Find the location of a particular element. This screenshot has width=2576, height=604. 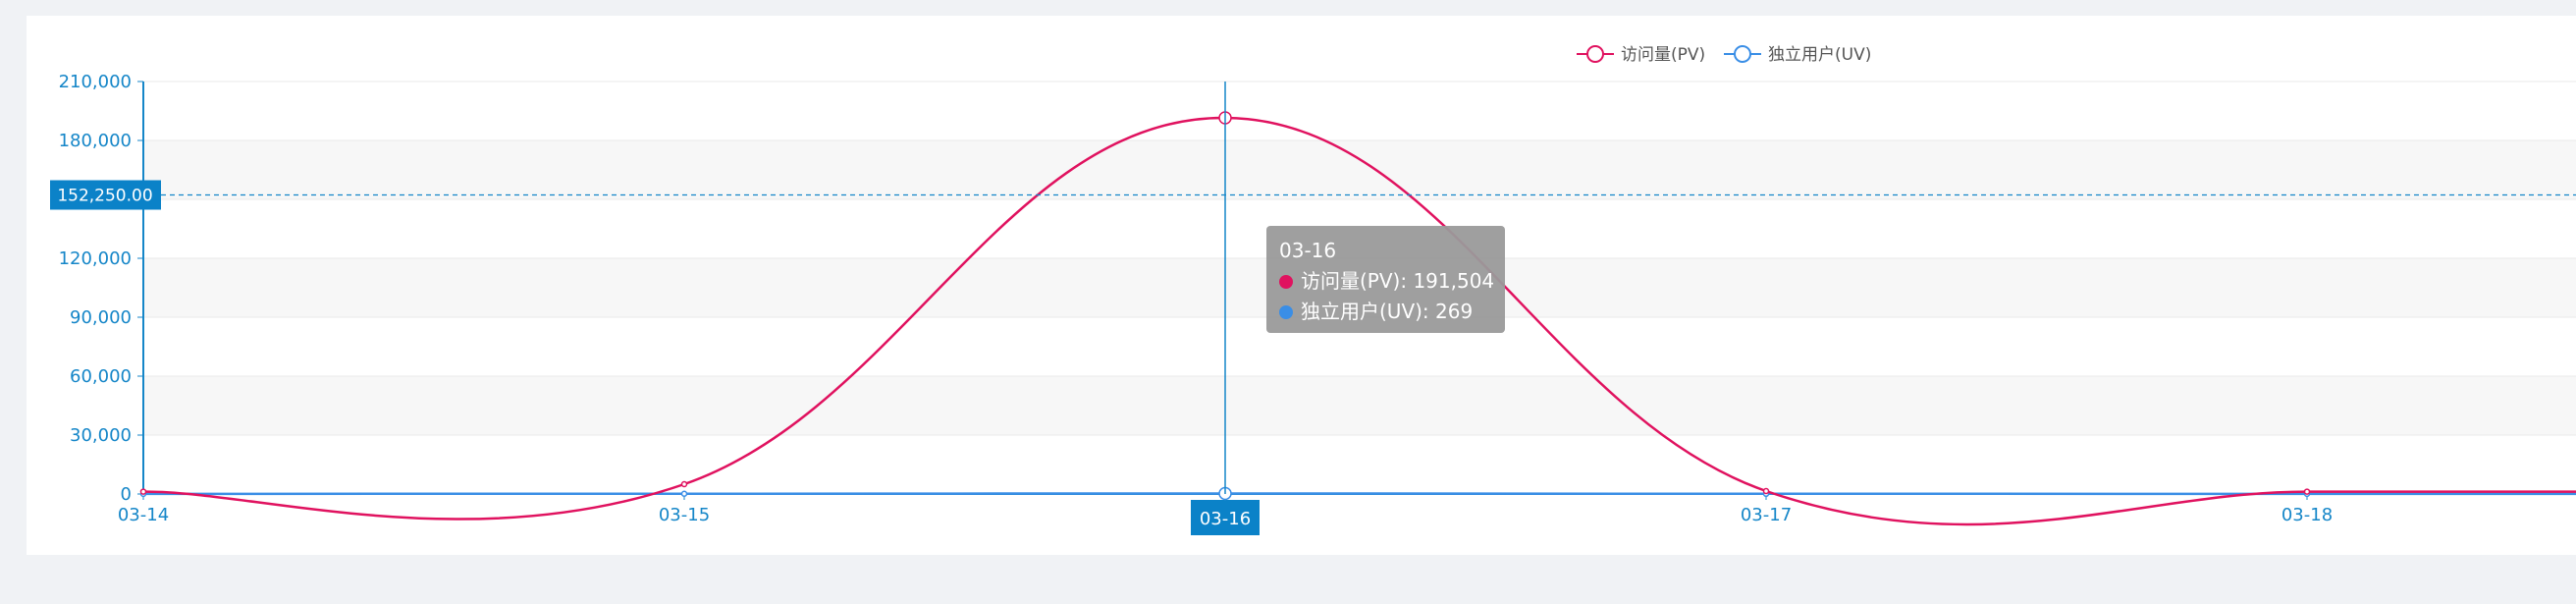

x-axis-ticks: 03-14 03-15 03-16 03-17 03-18 is located at coordinates (1225, 514).